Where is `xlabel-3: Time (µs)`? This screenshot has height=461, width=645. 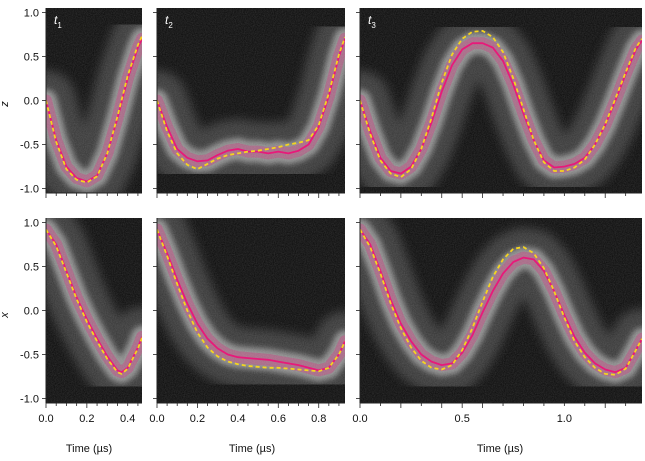
xlabel-3: Time (µs) is located at coordinates (500, 449).